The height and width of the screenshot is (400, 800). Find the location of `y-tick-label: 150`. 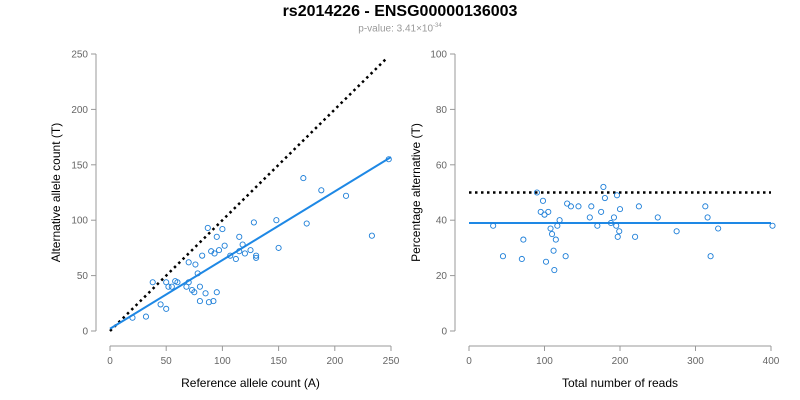

y-tick-label: 150 is located at coordinates (79, 165).